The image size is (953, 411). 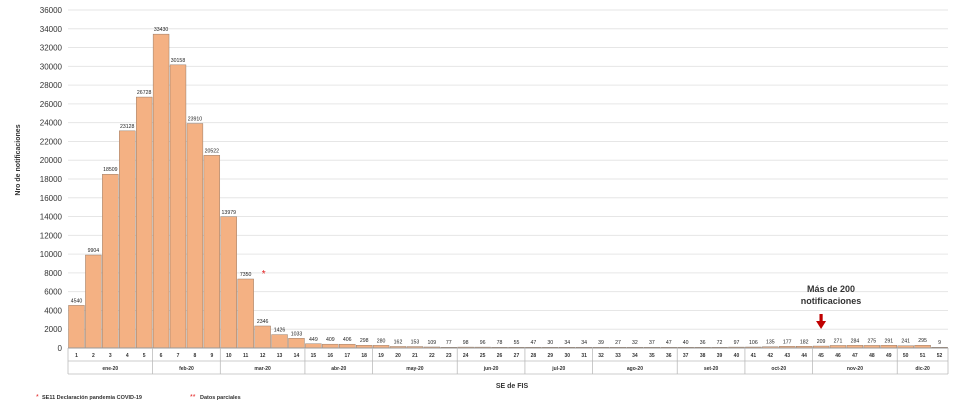 I want to click on bar-value-label: 37, so click(x=652, y=343).